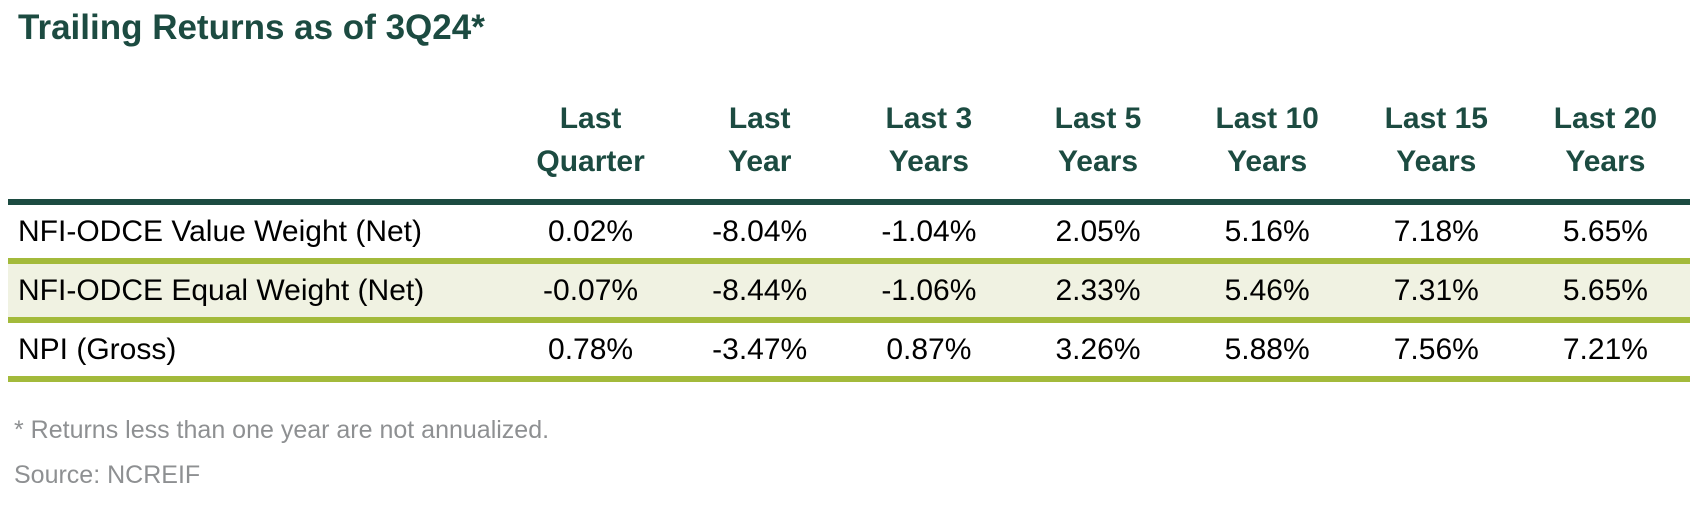  Describe the element at coordinates (257, 292) in the screenshot. I see `row-label: NFI-ODCE Equal Weight (Net)` at that location.